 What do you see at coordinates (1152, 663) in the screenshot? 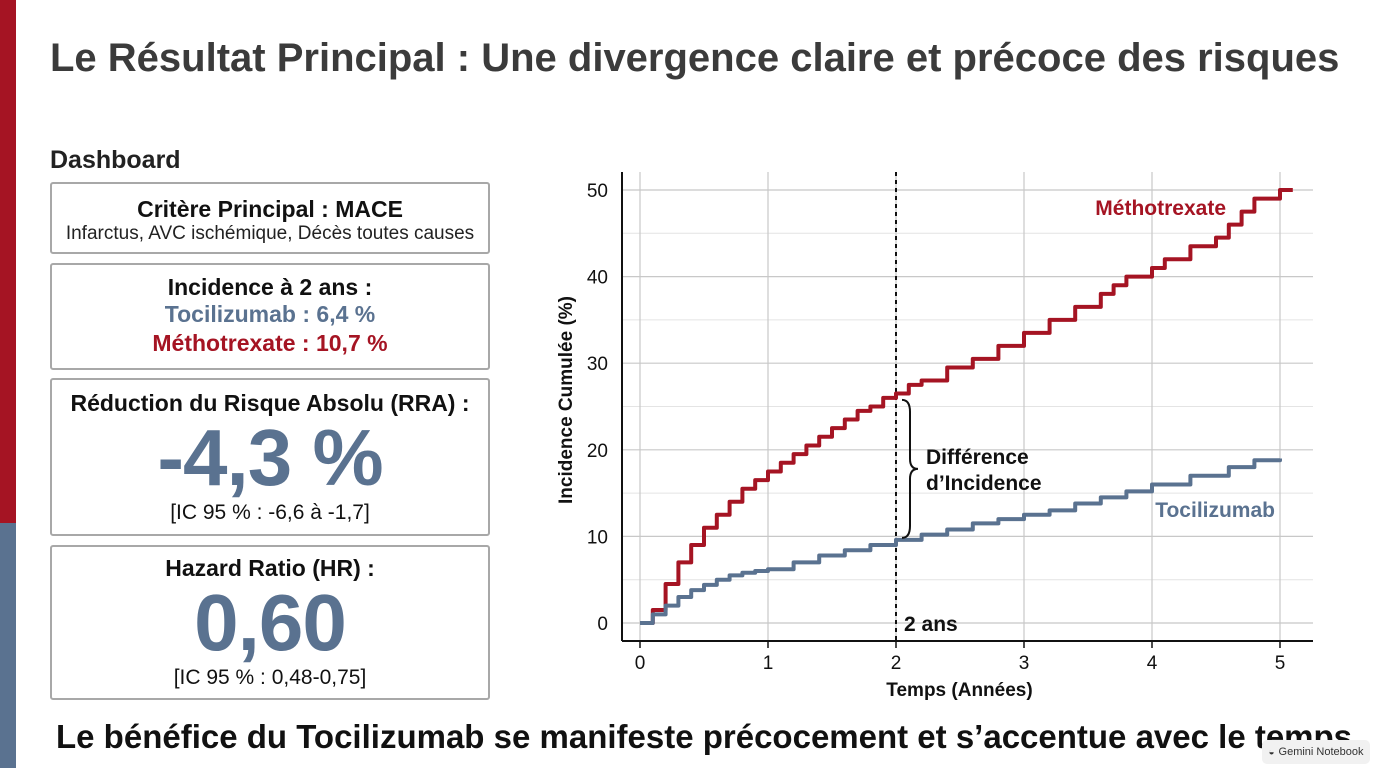
I see `x-tick-label: 4` at bounding box center [1152, 663].